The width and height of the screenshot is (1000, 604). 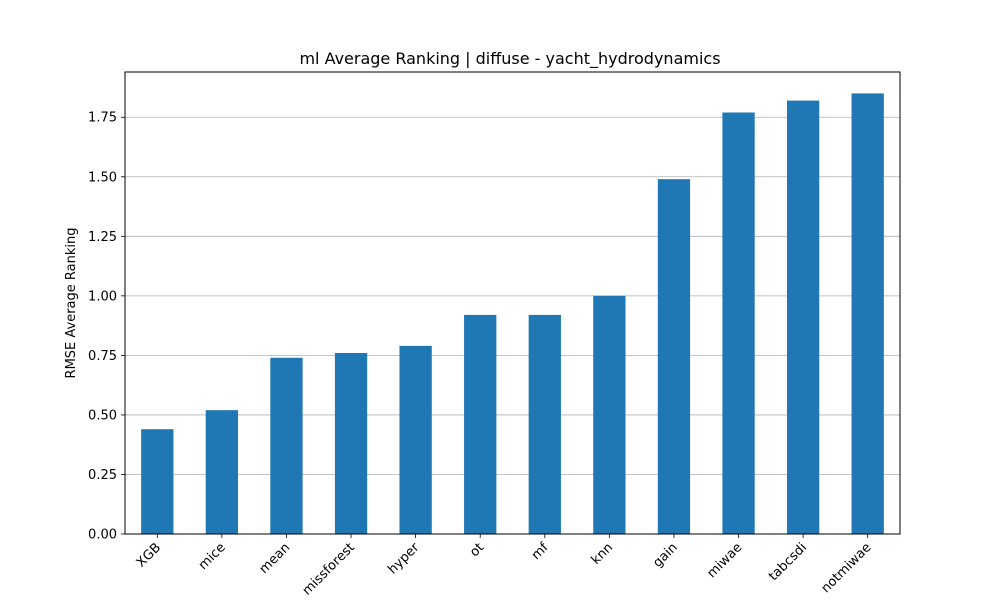 What do you see at coordinates (102, 475) in the screenshot?
I see `y-tick-label: 0.25` at bounding box center [102, 475].